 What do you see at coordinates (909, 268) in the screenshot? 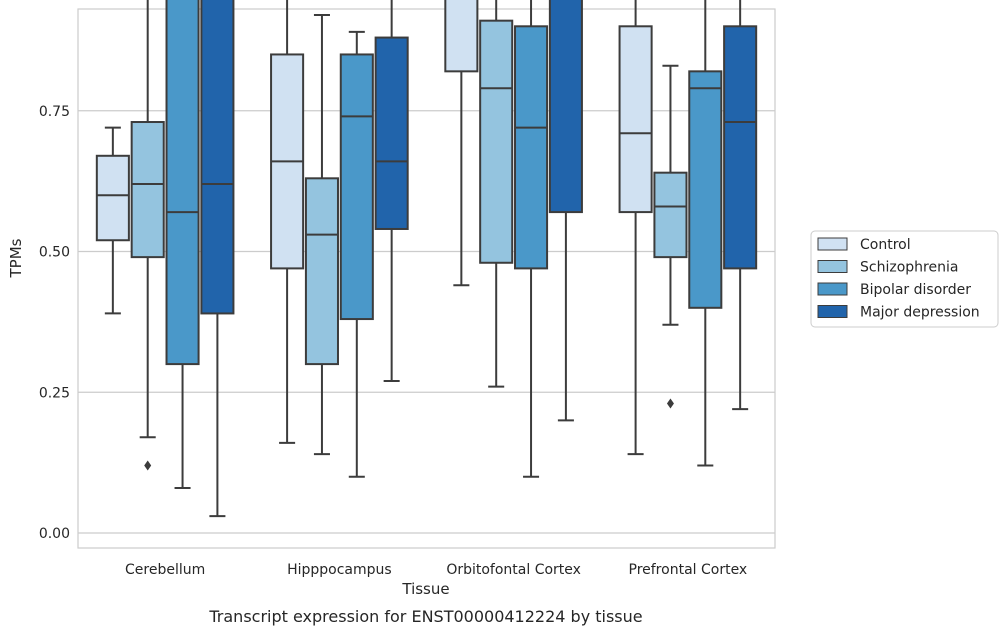
I see `legend-label: Schizophrenia` at bounding box center [909, 268].